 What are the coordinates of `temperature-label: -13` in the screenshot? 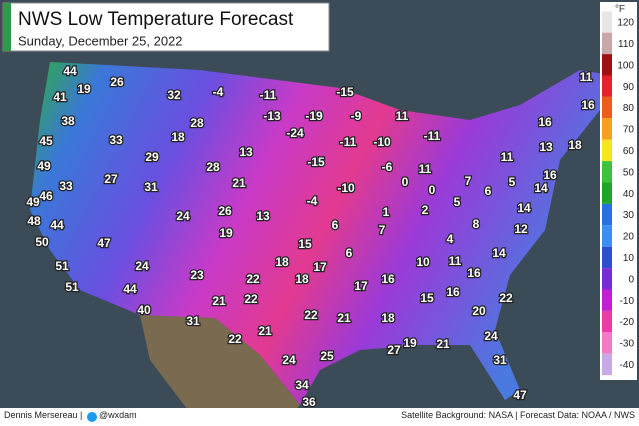 It's located at (272, 116).